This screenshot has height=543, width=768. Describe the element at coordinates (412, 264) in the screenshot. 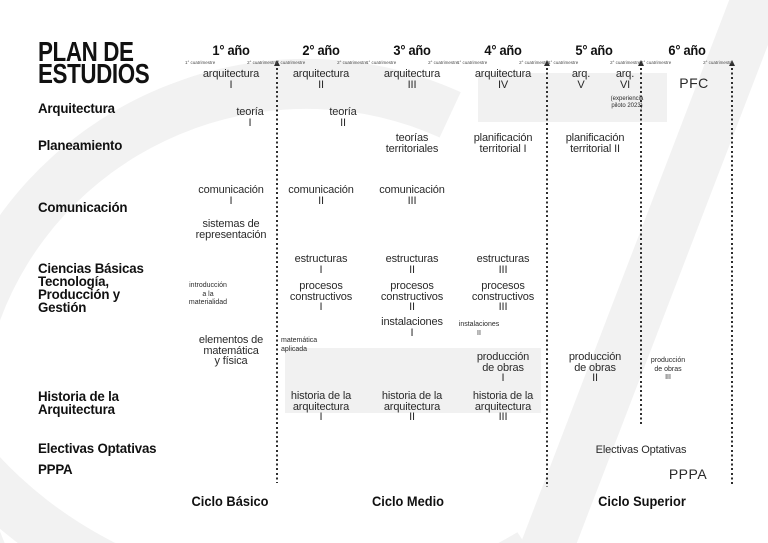

I see `course-cell: estructuras II` at that location.